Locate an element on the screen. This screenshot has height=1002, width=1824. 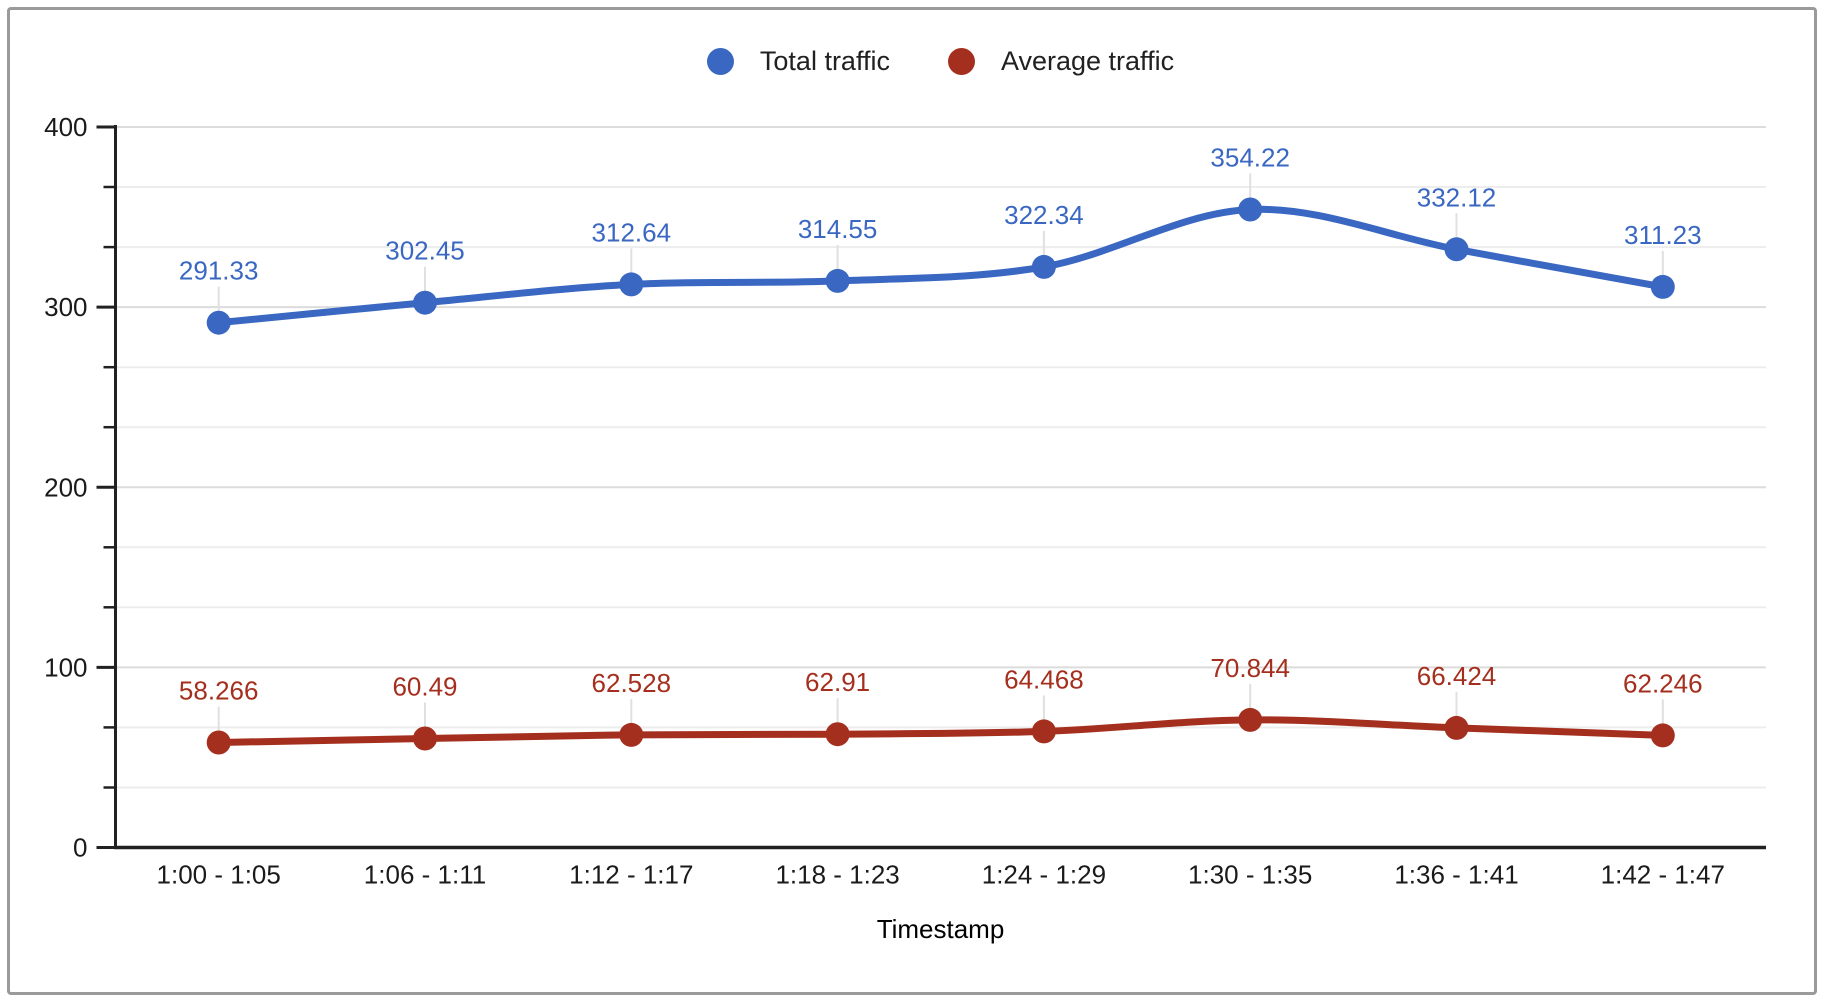
x-axis-category-label: 1:12 - 1:17 is located at coordinates (631, 875).